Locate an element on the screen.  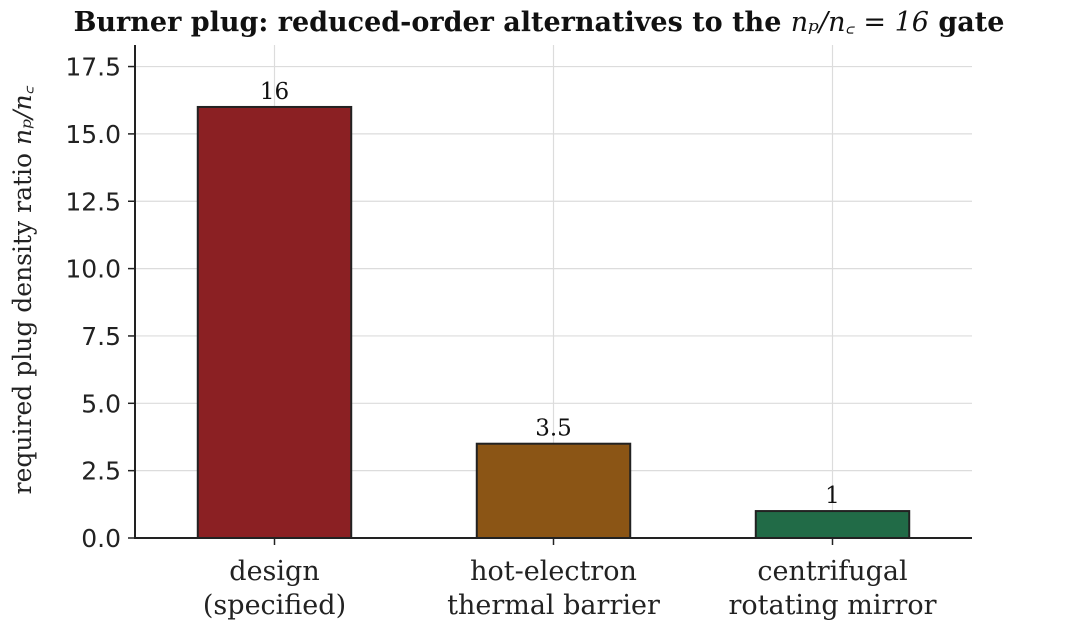
y-tick-label: 10.0 is located at coordinates (93, 269).